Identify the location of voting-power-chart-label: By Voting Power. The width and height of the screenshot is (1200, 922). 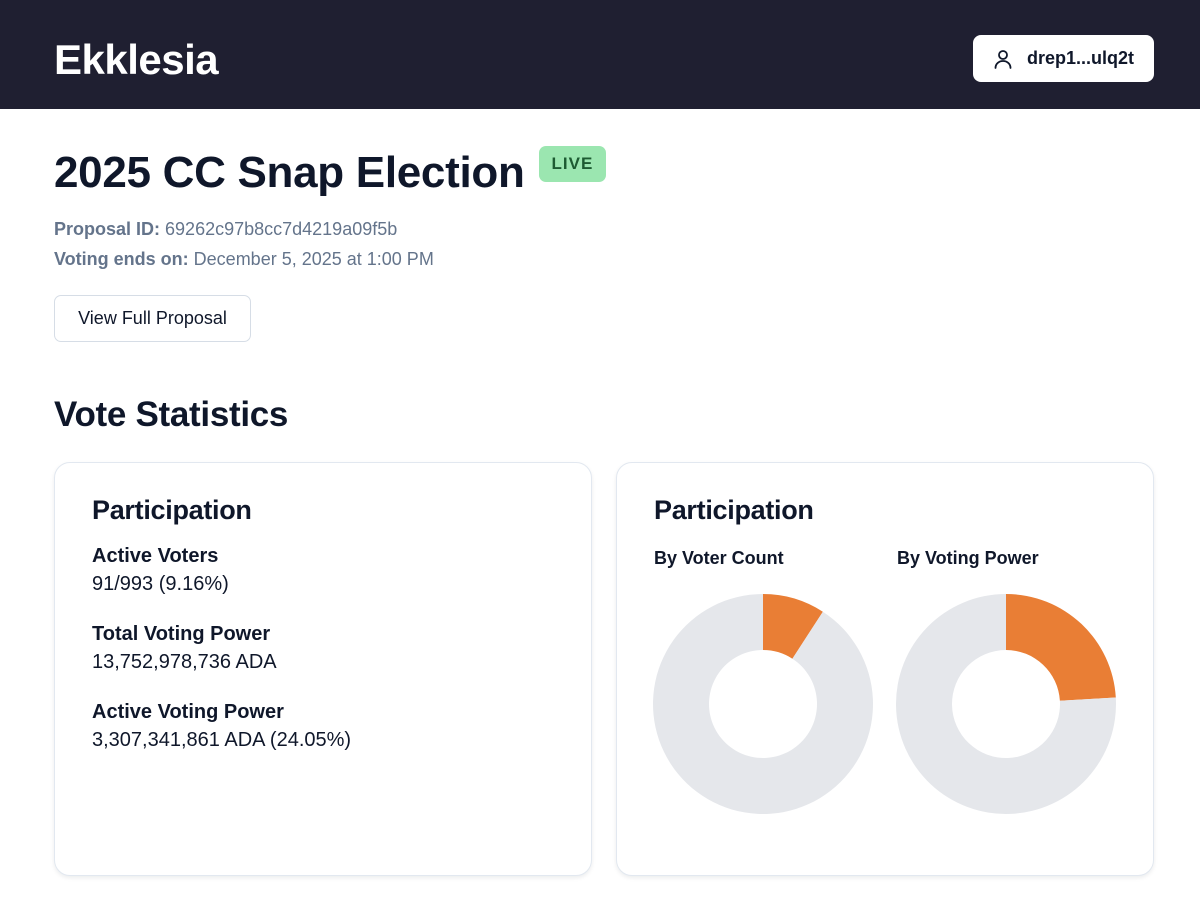
(968, 558).